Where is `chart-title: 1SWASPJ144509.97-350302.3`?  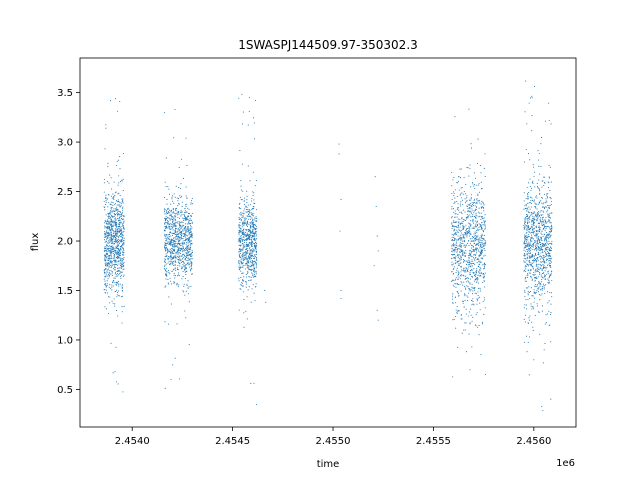 chart-title: 1SWASPJ144509.97-350302.3 is located at coordinates (328, 45).